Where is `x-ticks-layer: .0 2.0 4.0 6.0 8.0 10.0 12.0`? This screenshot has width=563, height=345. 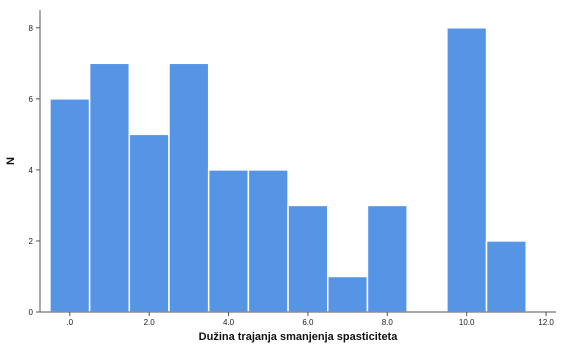 x-ticks-layer: .0 2.0 4.0 6.0 8.0 10.0 12.0 is located at coordinates (310, 319).